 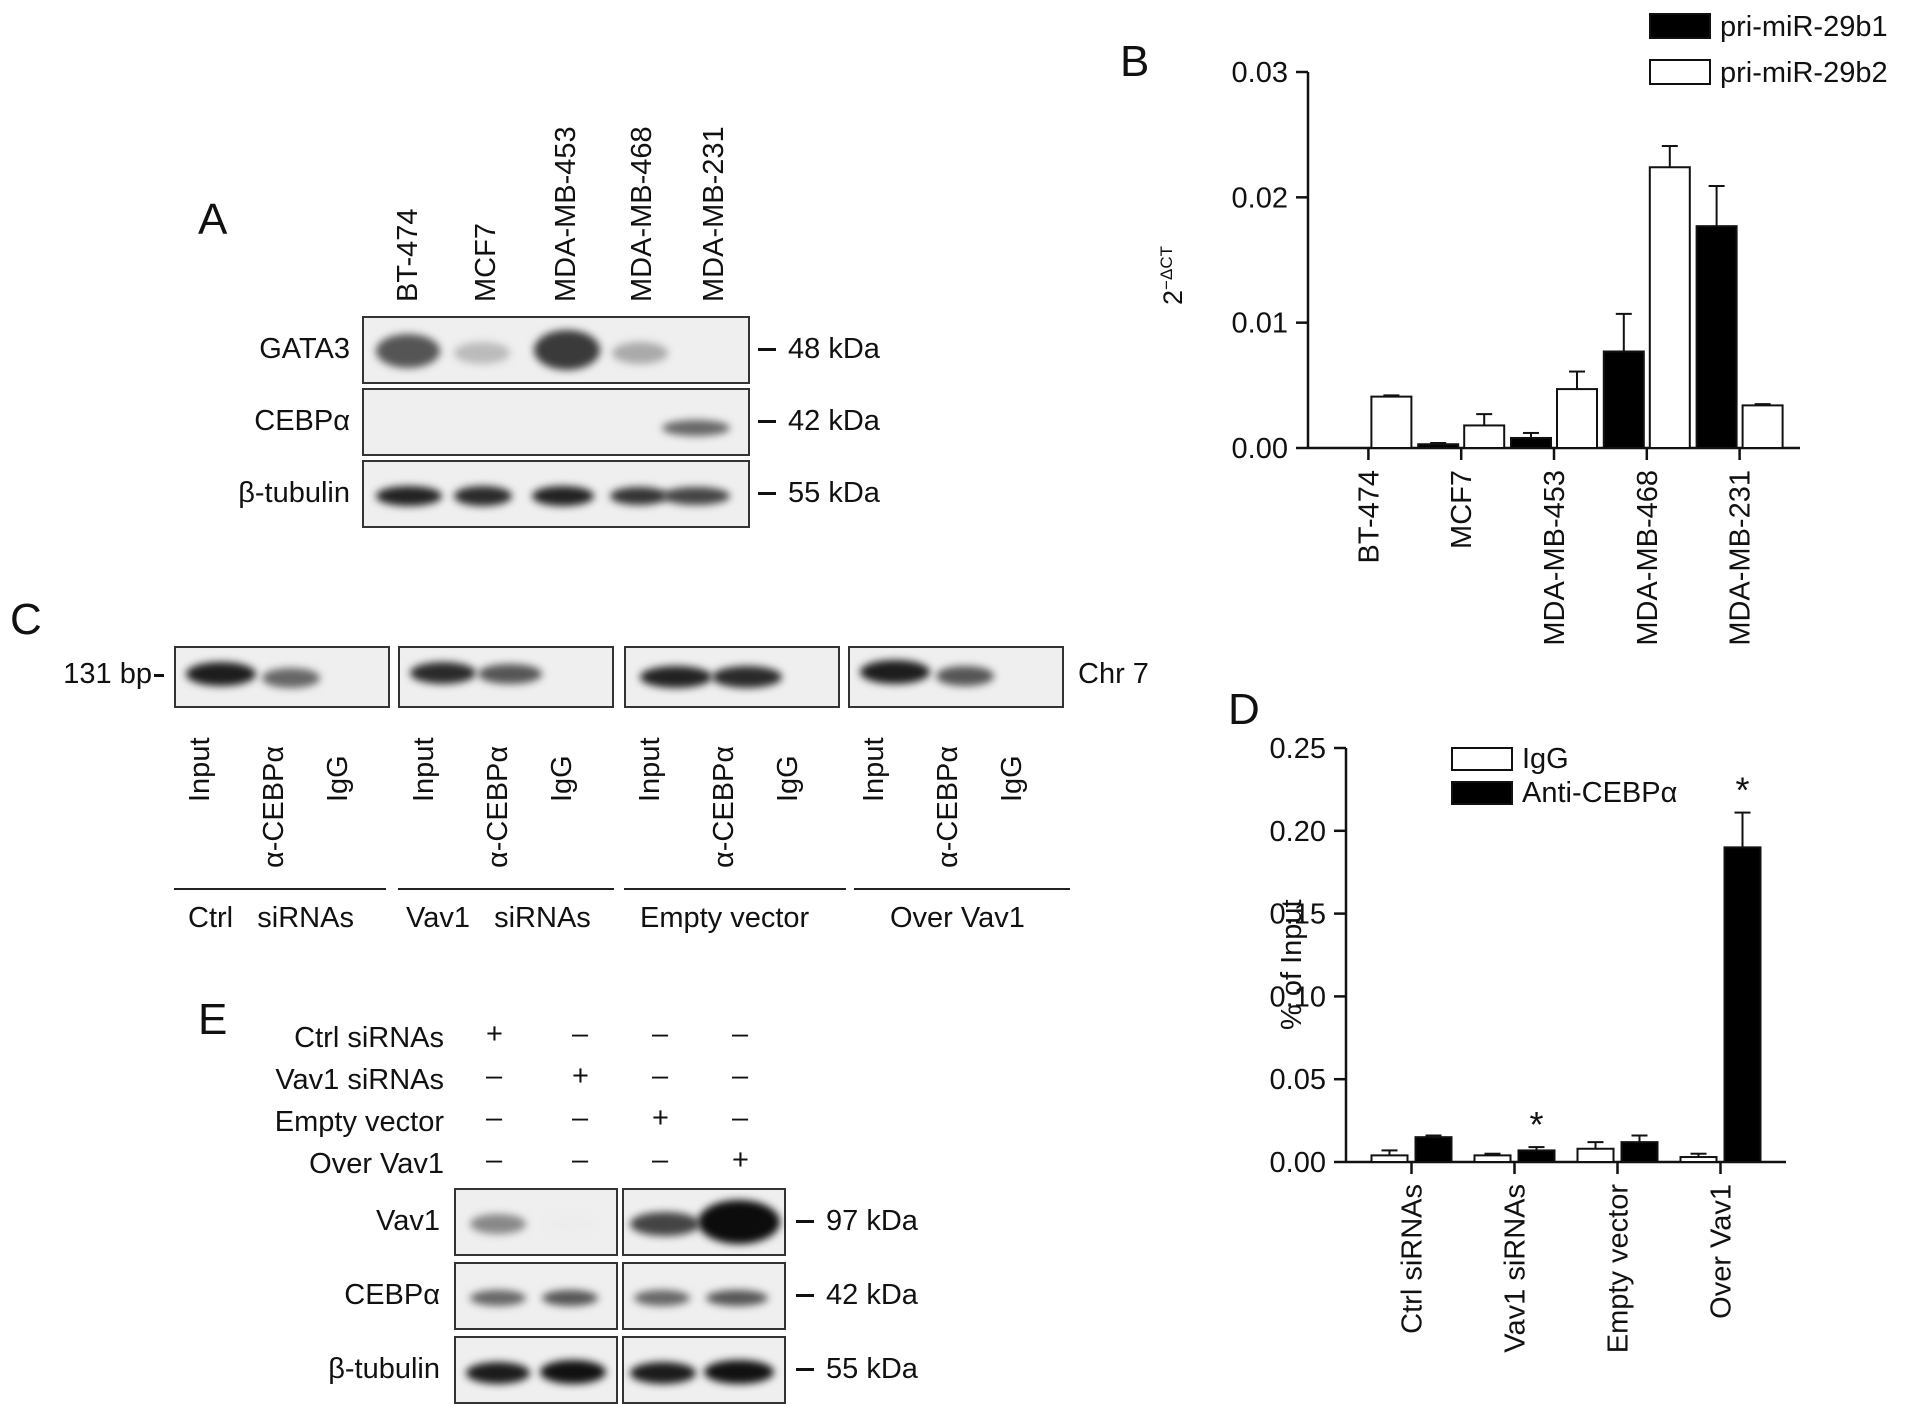 I want to click on panel-c-label: C, so click(x=26, y=619).